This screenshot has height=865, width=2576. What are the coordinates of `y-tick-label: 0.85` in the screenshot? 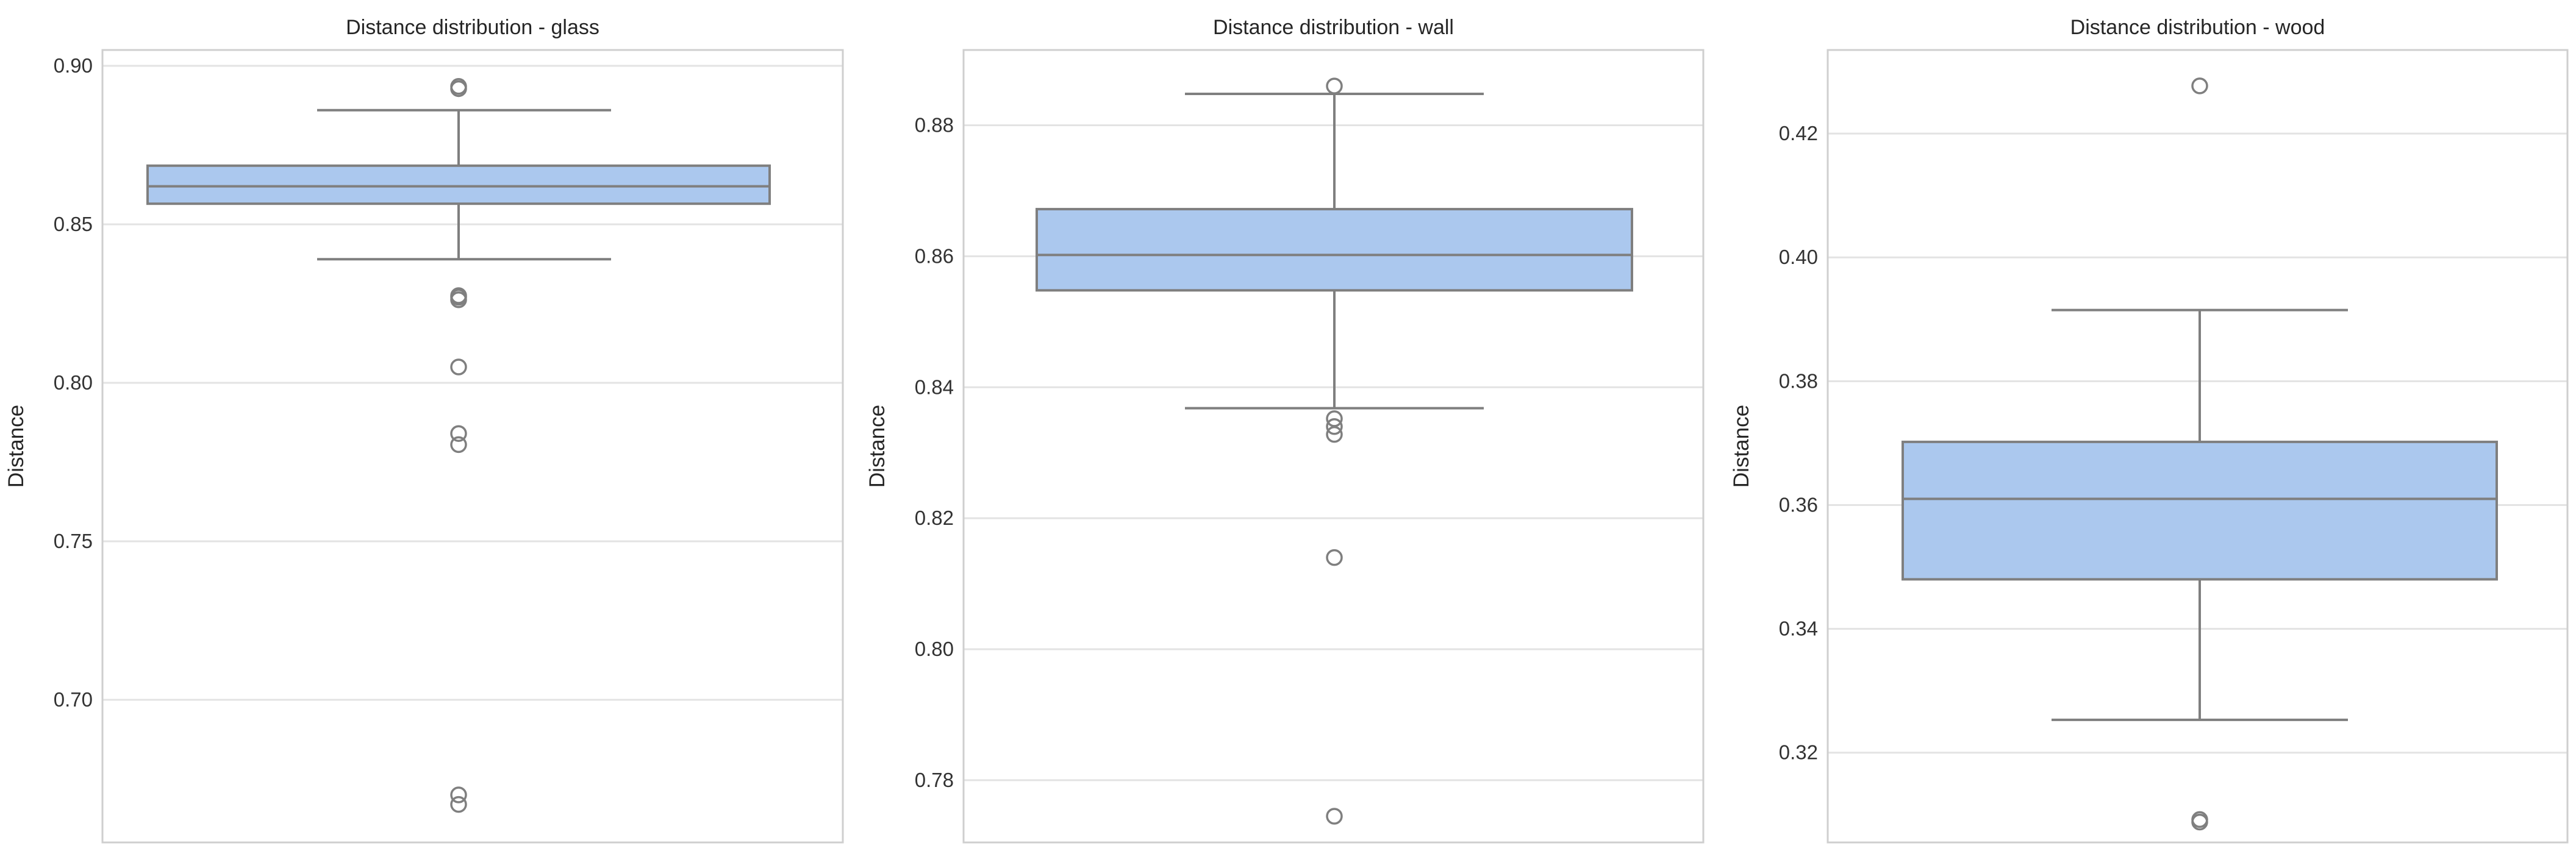 It's located at (73, 224).